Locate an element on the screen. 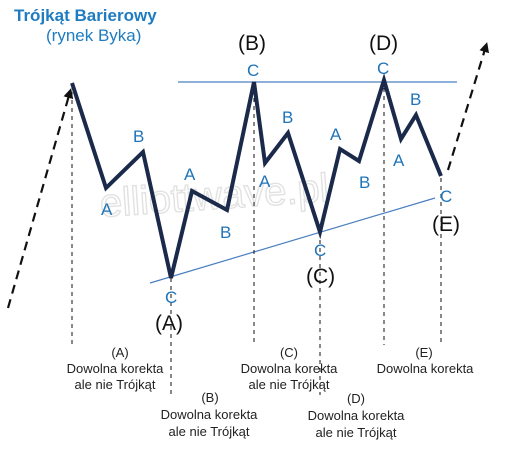 Image resolution: width=506 pixels, height=450 pixels. wave-label-c1: C is located at coordinates (171, 297).